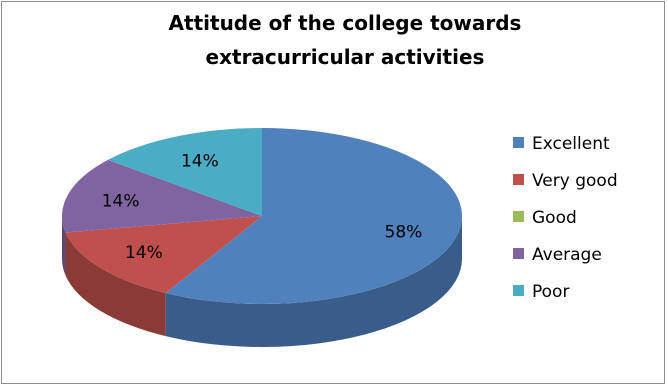 Image resolution: width=668 pixels, height=387 pixels. I want to click on legend-item-poor: Poor, so click(541, 294).